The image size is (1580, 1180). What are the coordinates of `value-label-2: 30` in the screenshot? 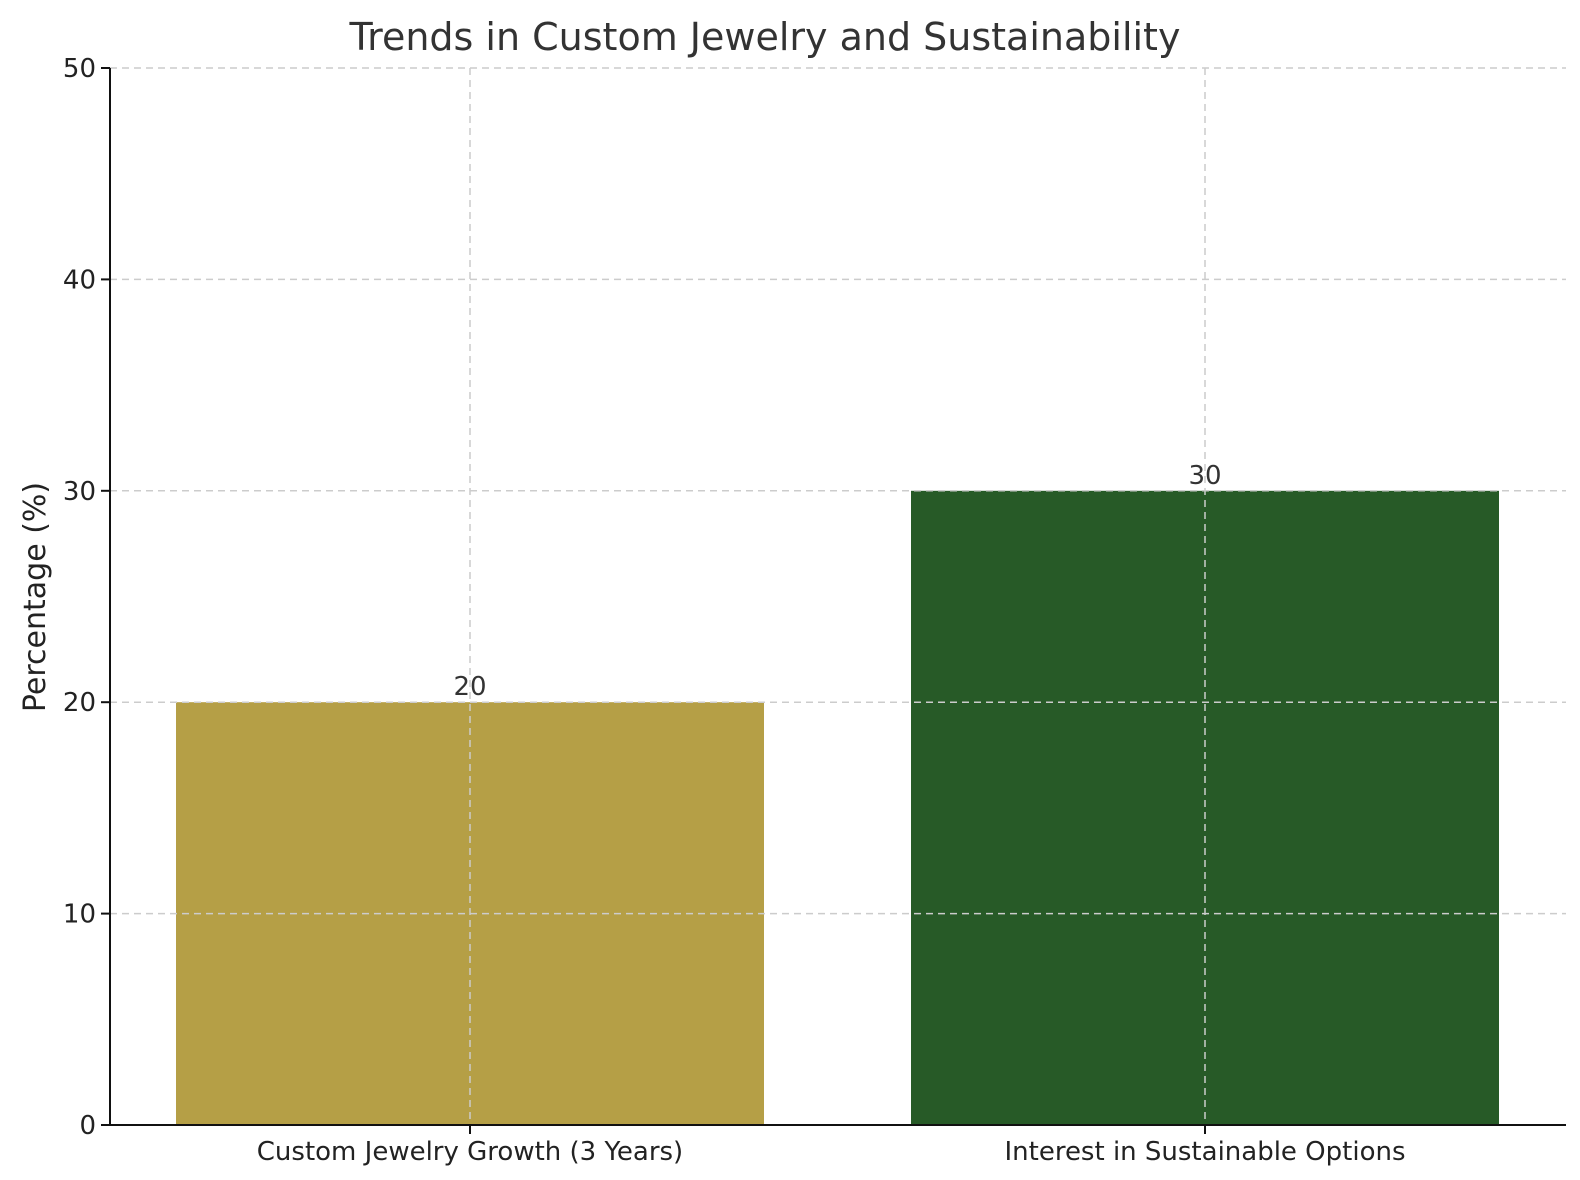 It's located at (1204, 476).